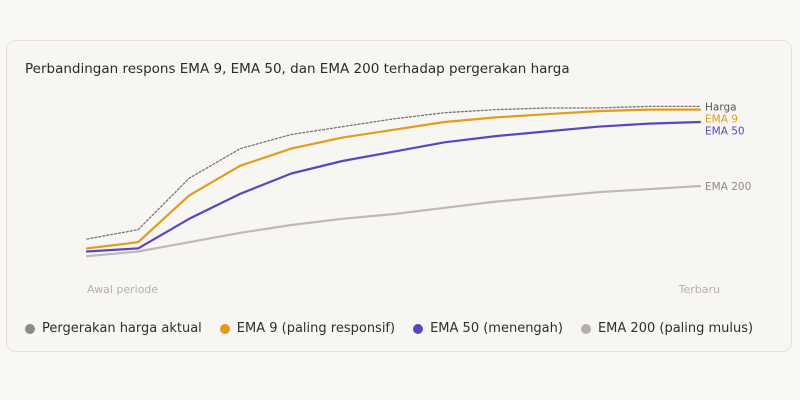  I want to click on legend-marker-ema9, so click(224, 328).